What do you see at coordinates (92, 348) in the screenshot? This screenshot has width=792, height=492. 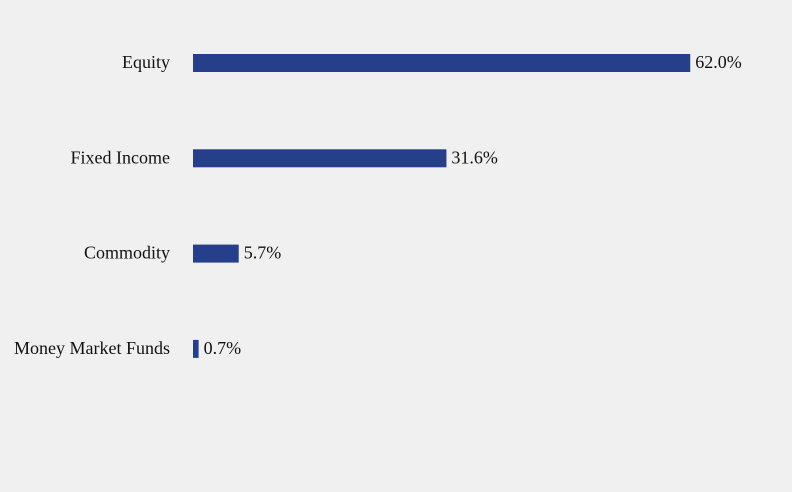 I see `category-label: Money Market Funds` at bounding box center [92, 348].